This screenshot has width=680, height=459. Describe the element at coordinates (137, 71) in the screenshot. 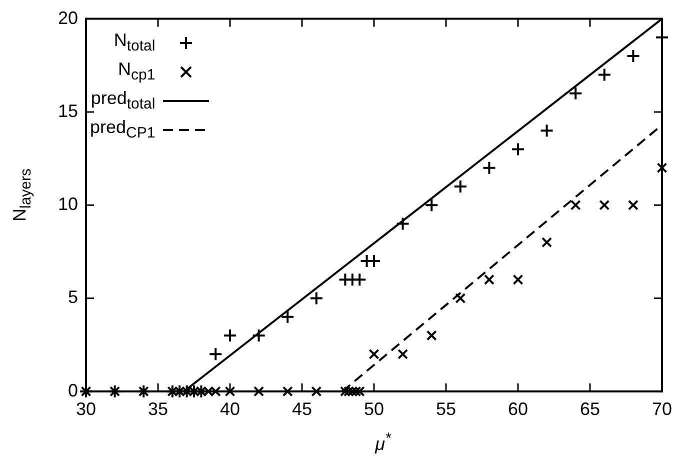

I see `legend-label: N$_{cp1}$` at that location.